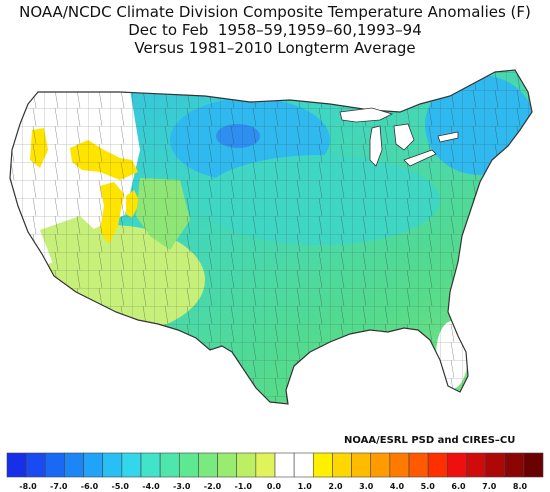  Describe the element at coordinates (90, 486) in the screenshot. I see `legend-tick-label: -6.0` at that location.